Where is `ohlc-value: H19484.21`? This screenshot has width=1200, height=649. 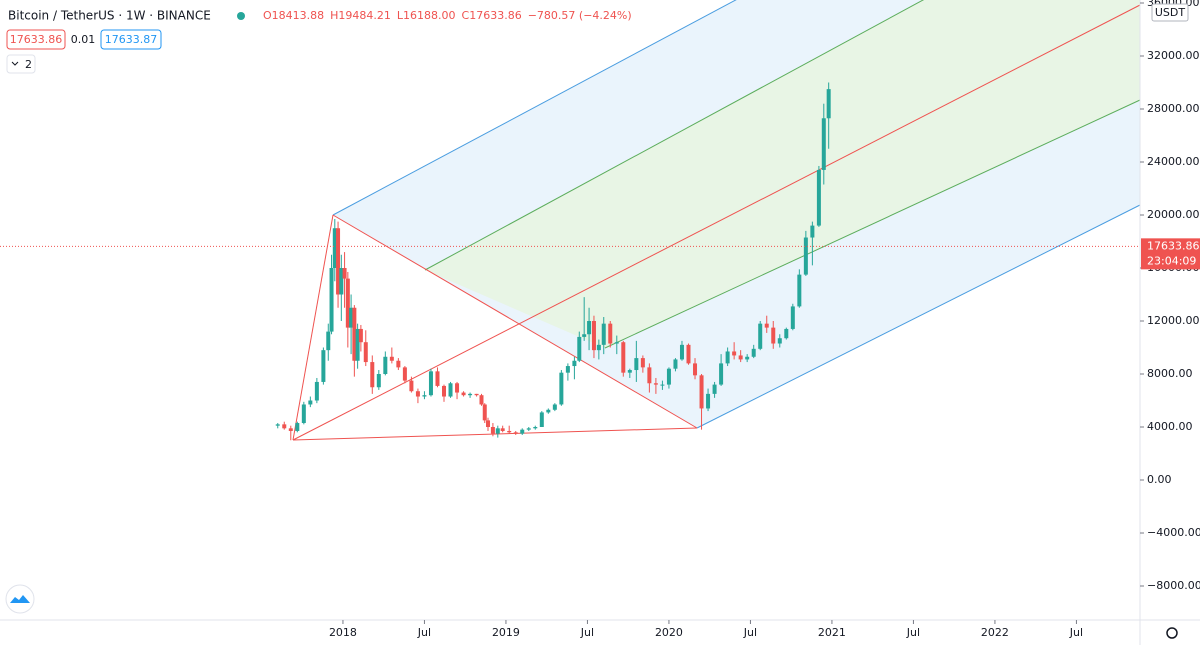 ohlc-value: H19484.21 is located at coordinates (360, 15).